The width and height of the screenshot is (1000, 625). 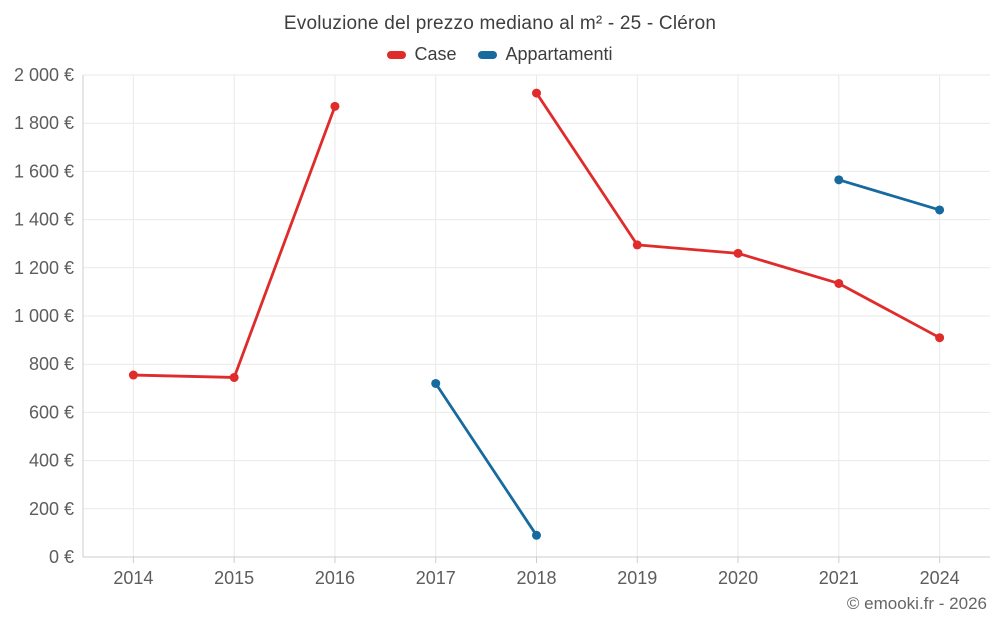 I want to click on legend-item-appartamenti: Appartamenti, so click(x=545, y=54).